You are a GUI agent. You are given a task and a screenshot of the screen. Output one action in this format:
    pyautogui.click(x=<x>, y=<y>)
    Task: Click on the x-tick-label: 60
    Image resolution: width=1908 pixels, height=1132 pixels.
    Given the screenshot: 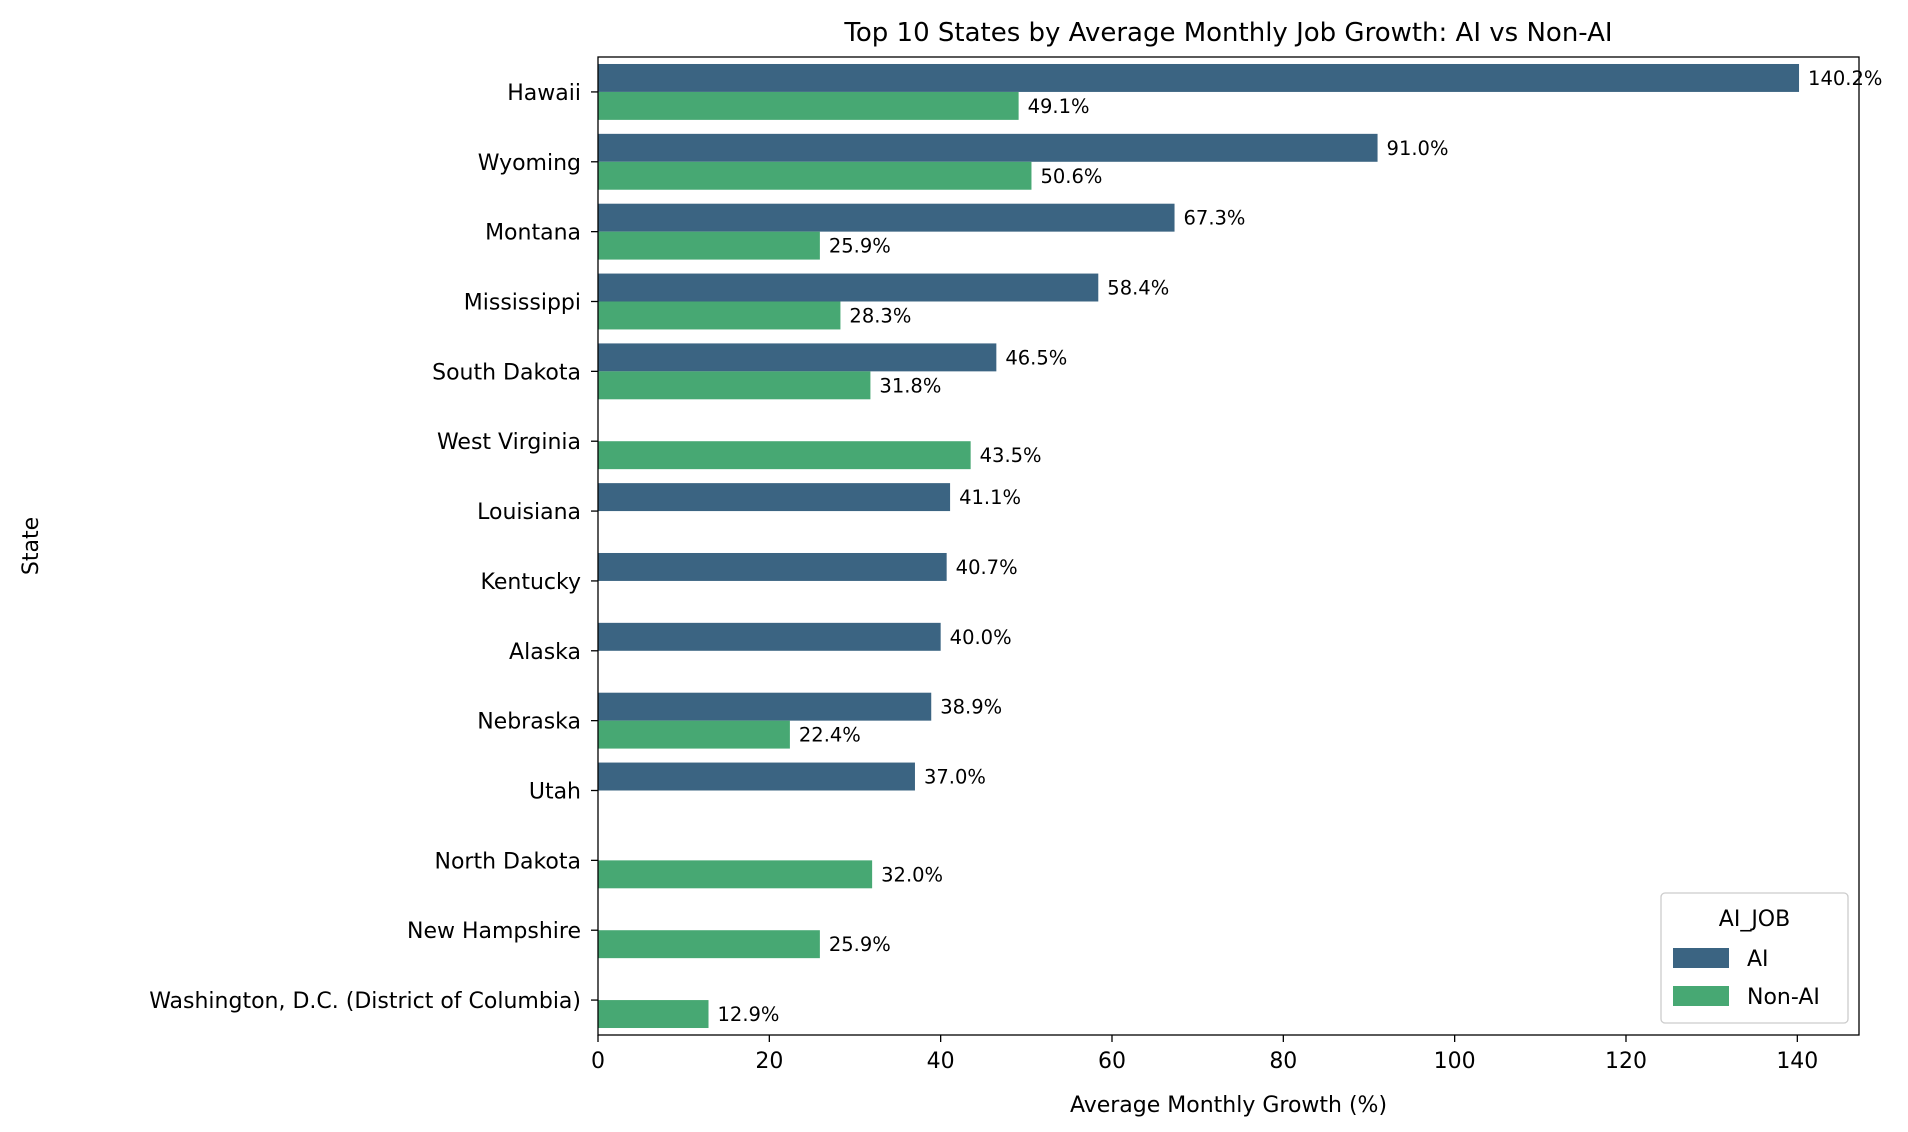 What is the action you would take?
    pyautogui.click(x=1112, y=1061)
    